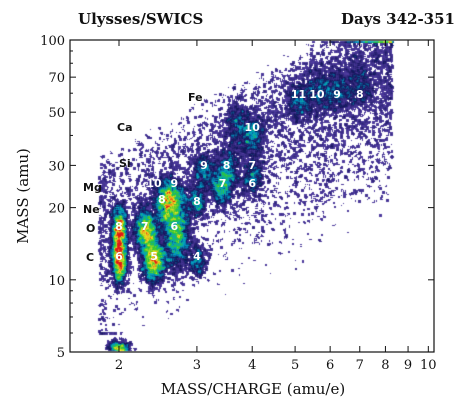 The width and height of the screenshot is (473, 411). Describe the element at coordinates (330, 365) in the screenshot. I see `x-tick-label: 6` at that location.